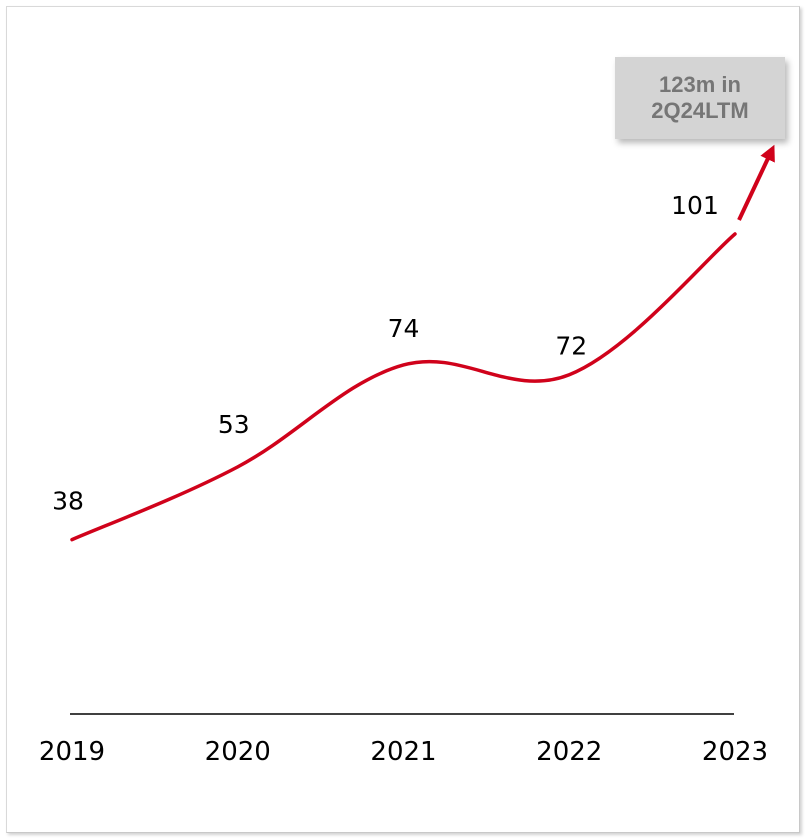 The image size is (806, 839). What do you see at coordinates (695, 205) in the screenshot?
I see `data-label-2023: 101` at bounding box center [695, 205].